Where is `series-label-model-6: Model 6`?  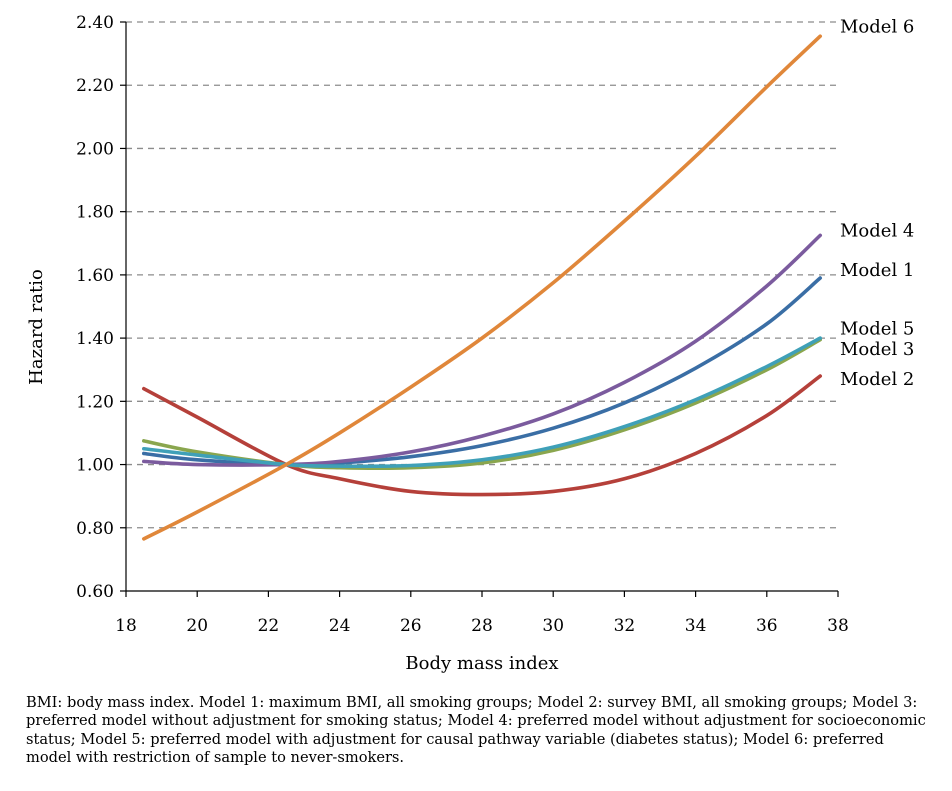 series-label-model-6: Model 6 is located at coordinates (877, 27).